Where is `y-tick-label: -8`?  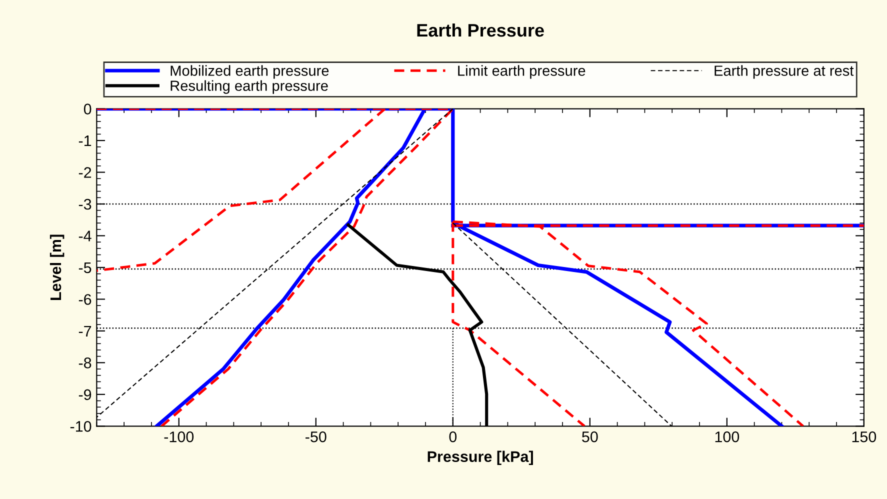 y-tick-label: -8 is located at coordinates (85, 363).